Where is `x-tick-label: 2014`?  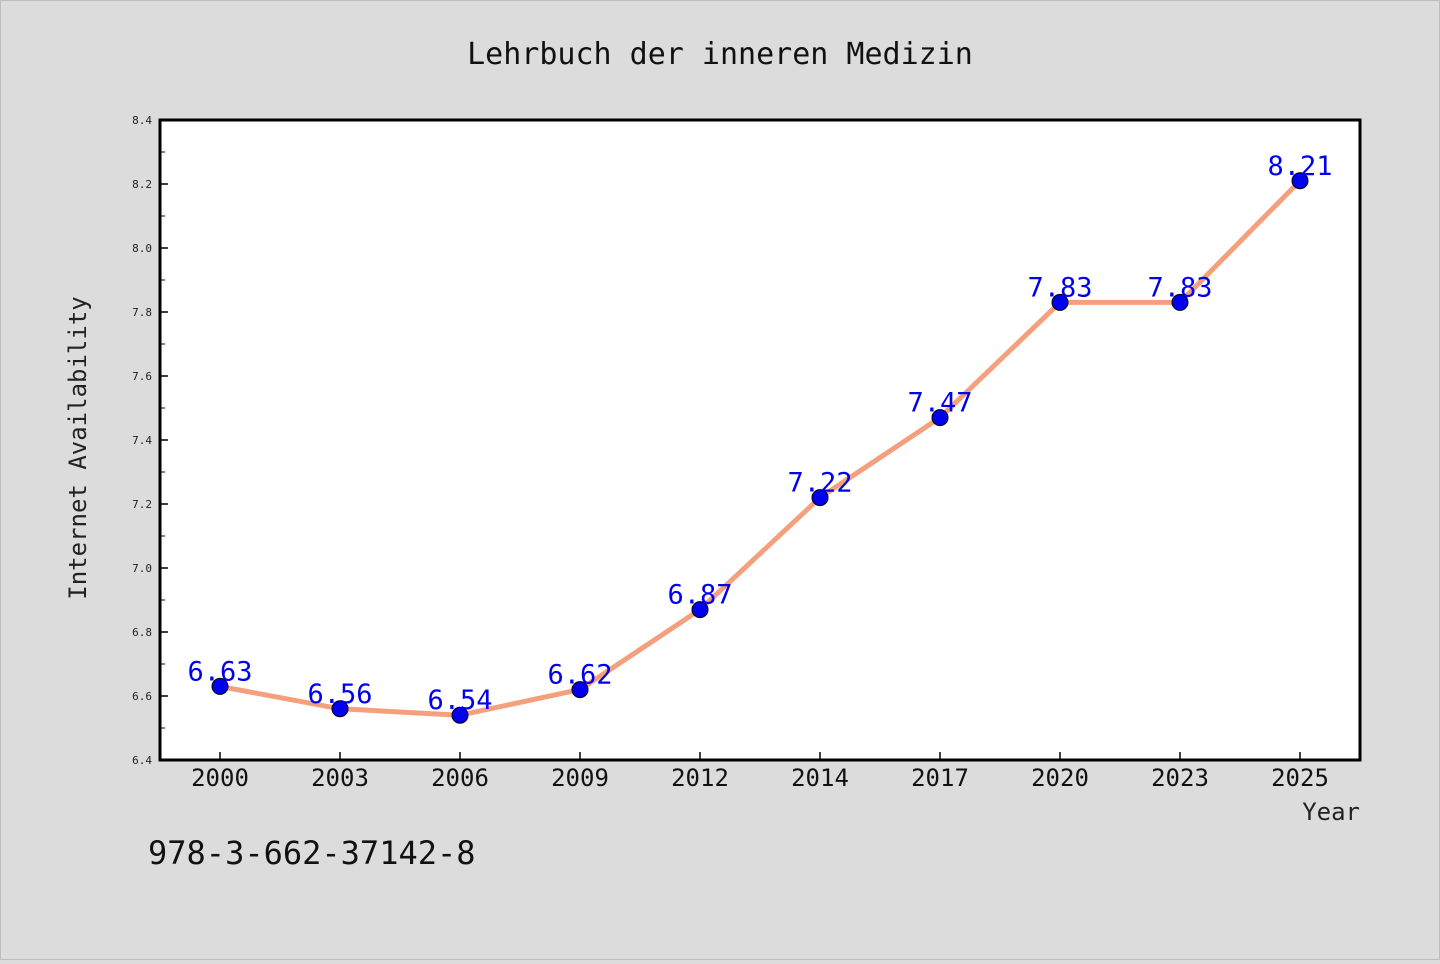 x-tick-label: 2014 is located at coordinates (820, 778).